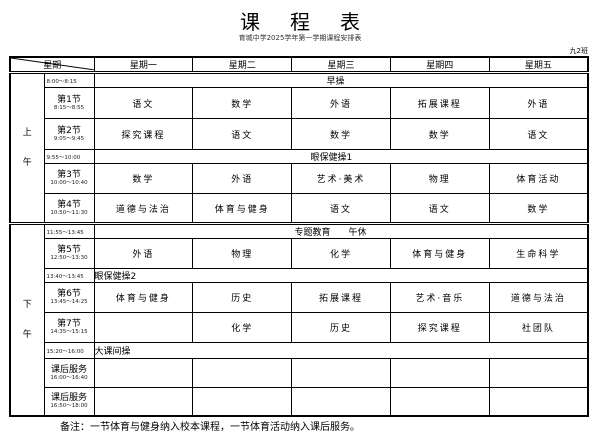  What do you see at coordinates (69, 212) in the screenshot?
I see `period-time: 10:50～11:30` at bounding box center [69, 212].